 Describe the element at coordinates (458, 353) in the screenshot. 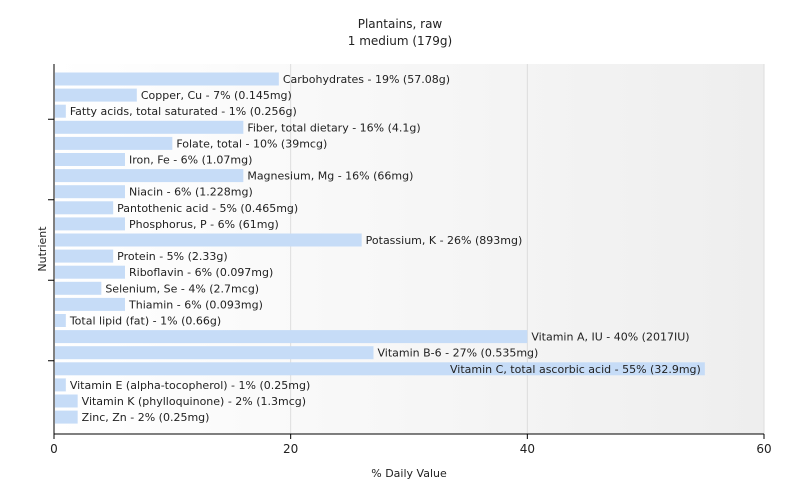

I see `bar-label: Vitamin B-6 - 27% (0.535mg)` at that location.